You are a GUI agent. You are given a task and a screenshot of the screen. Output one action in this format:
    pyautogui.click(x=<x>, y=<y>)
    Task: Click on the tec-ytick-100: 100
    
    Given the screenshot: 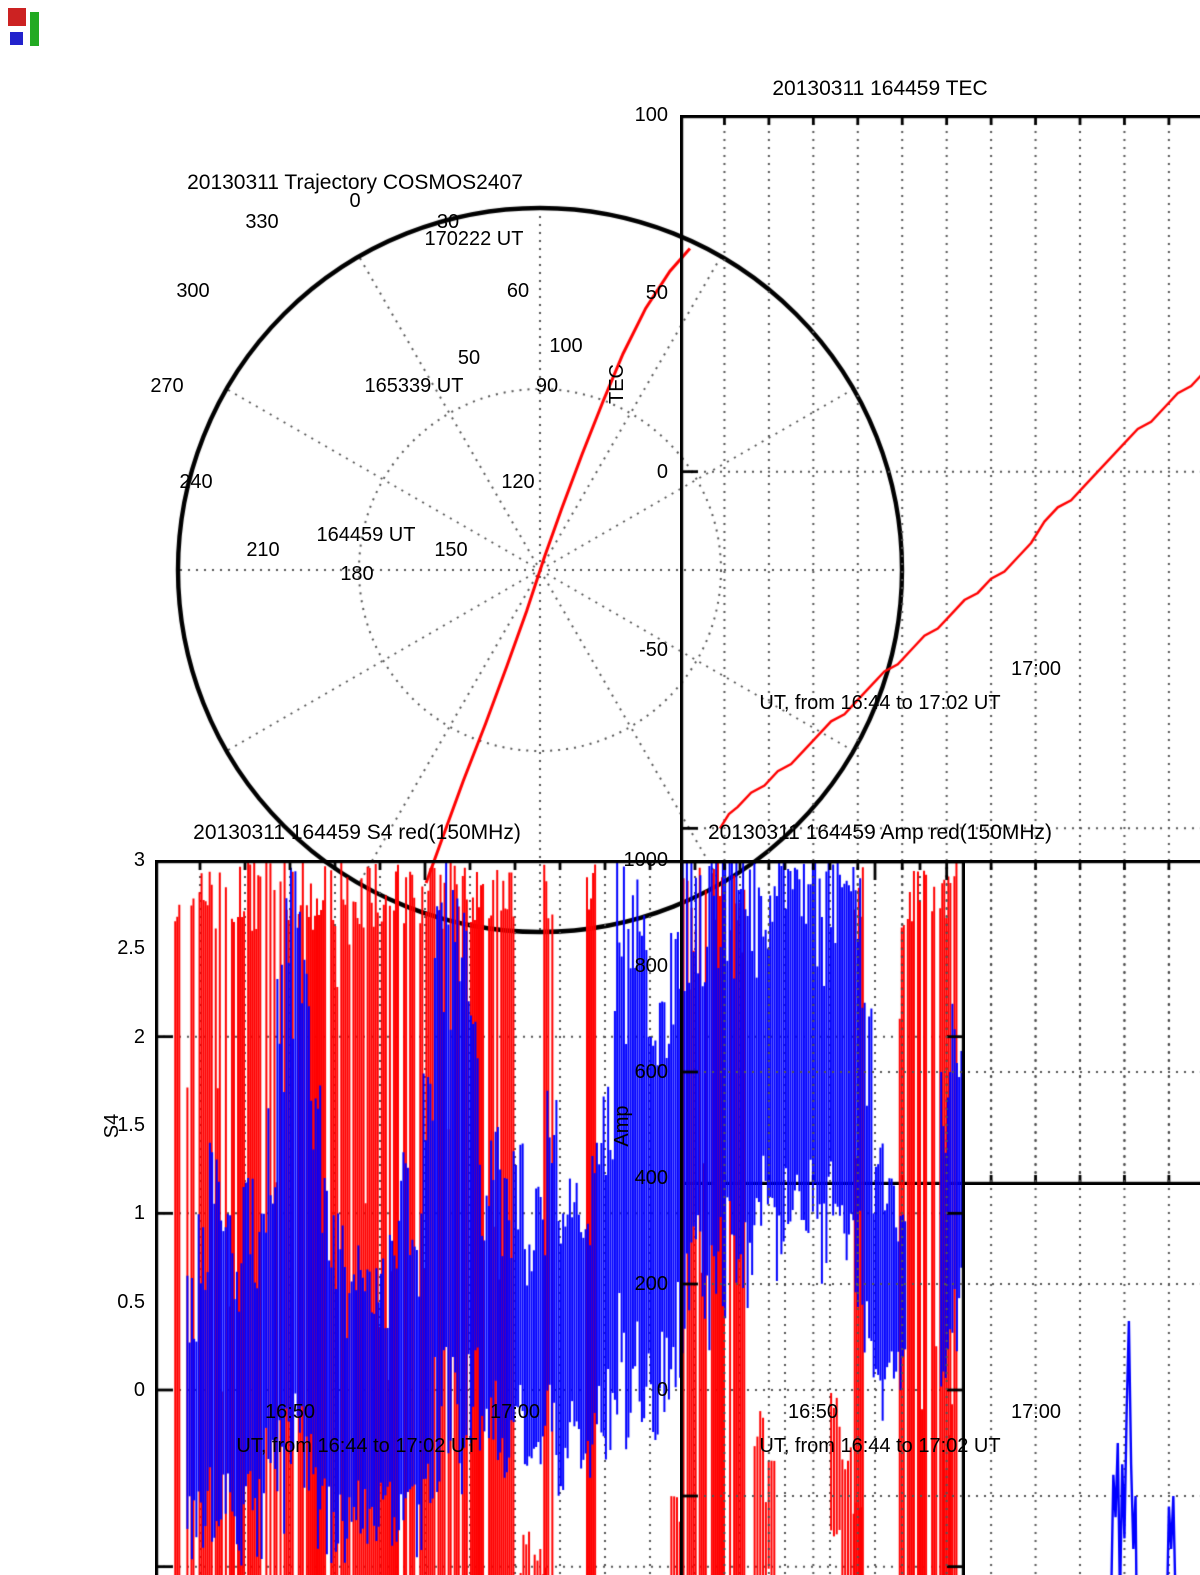 What is the action you would take?
    pyautogui.click(x=651, y=115)
    